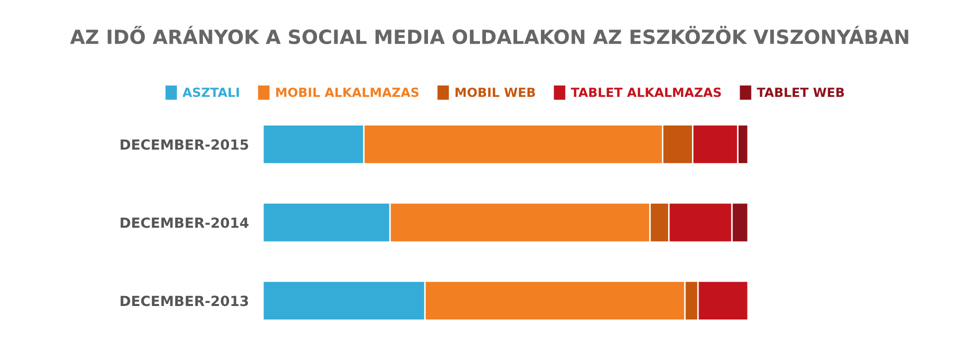 The image size is (980, 350). I want to click on y-tick-label: DECEMBER-2014, so click(184, 222).